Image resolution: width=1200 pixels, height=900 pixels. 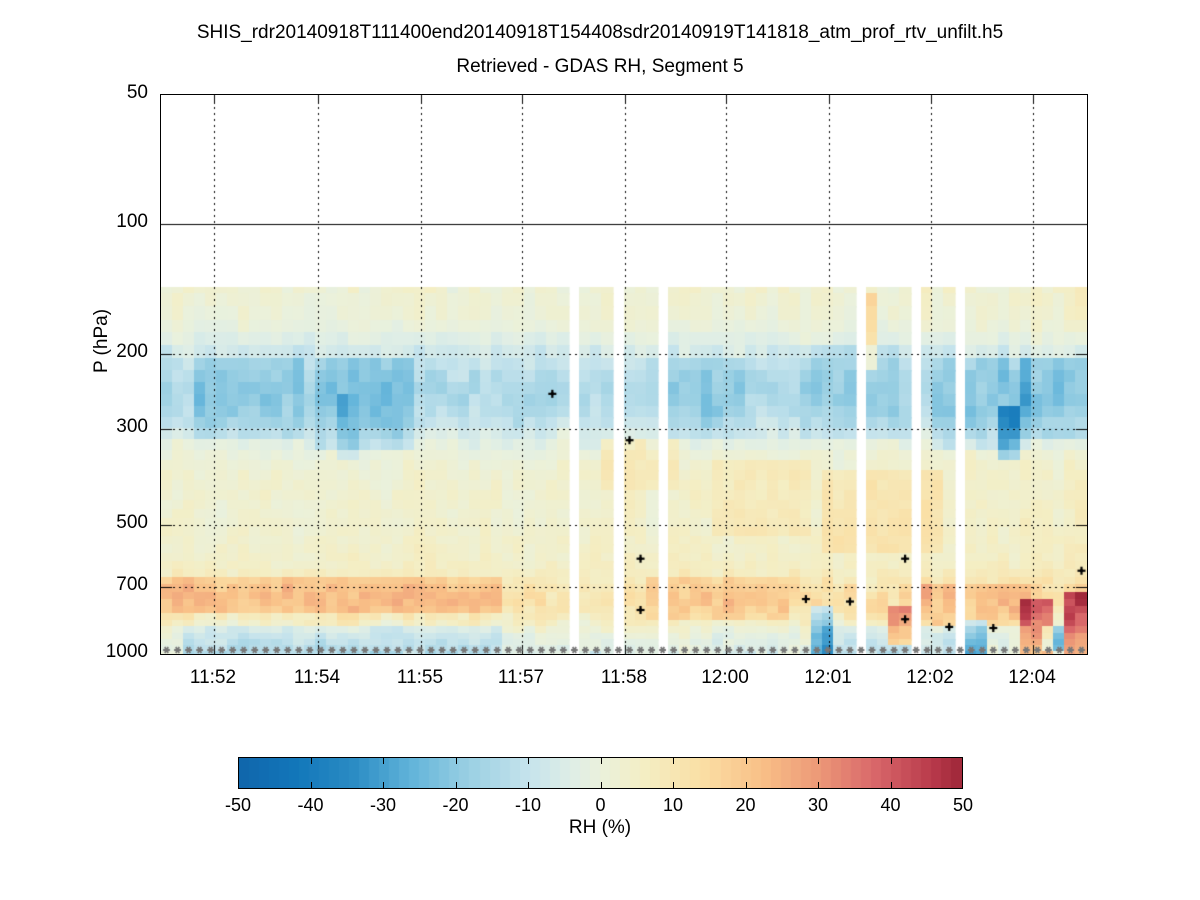 I want to click on colorbar-tick-label: 30, so click(x=818, y=805).